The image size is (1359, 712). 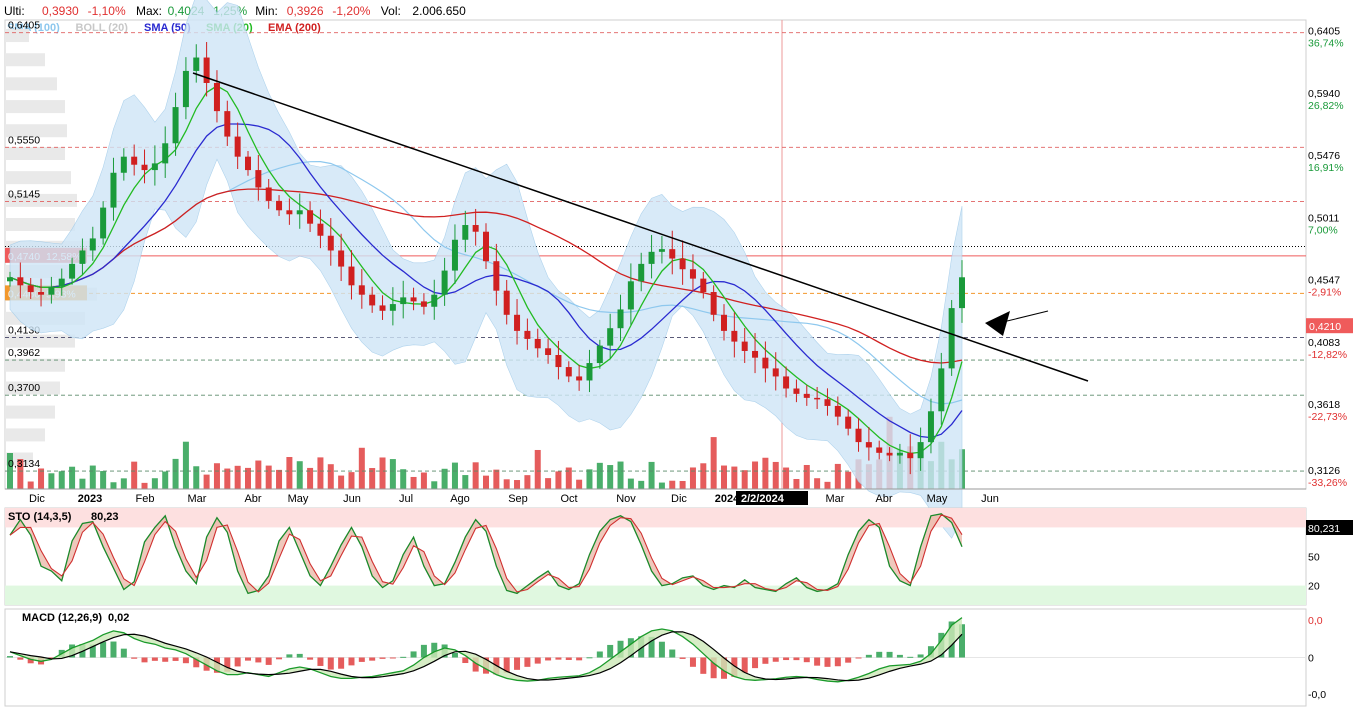 I want to click on current-price-label: 0,4210, so click(x=1325, y=327).